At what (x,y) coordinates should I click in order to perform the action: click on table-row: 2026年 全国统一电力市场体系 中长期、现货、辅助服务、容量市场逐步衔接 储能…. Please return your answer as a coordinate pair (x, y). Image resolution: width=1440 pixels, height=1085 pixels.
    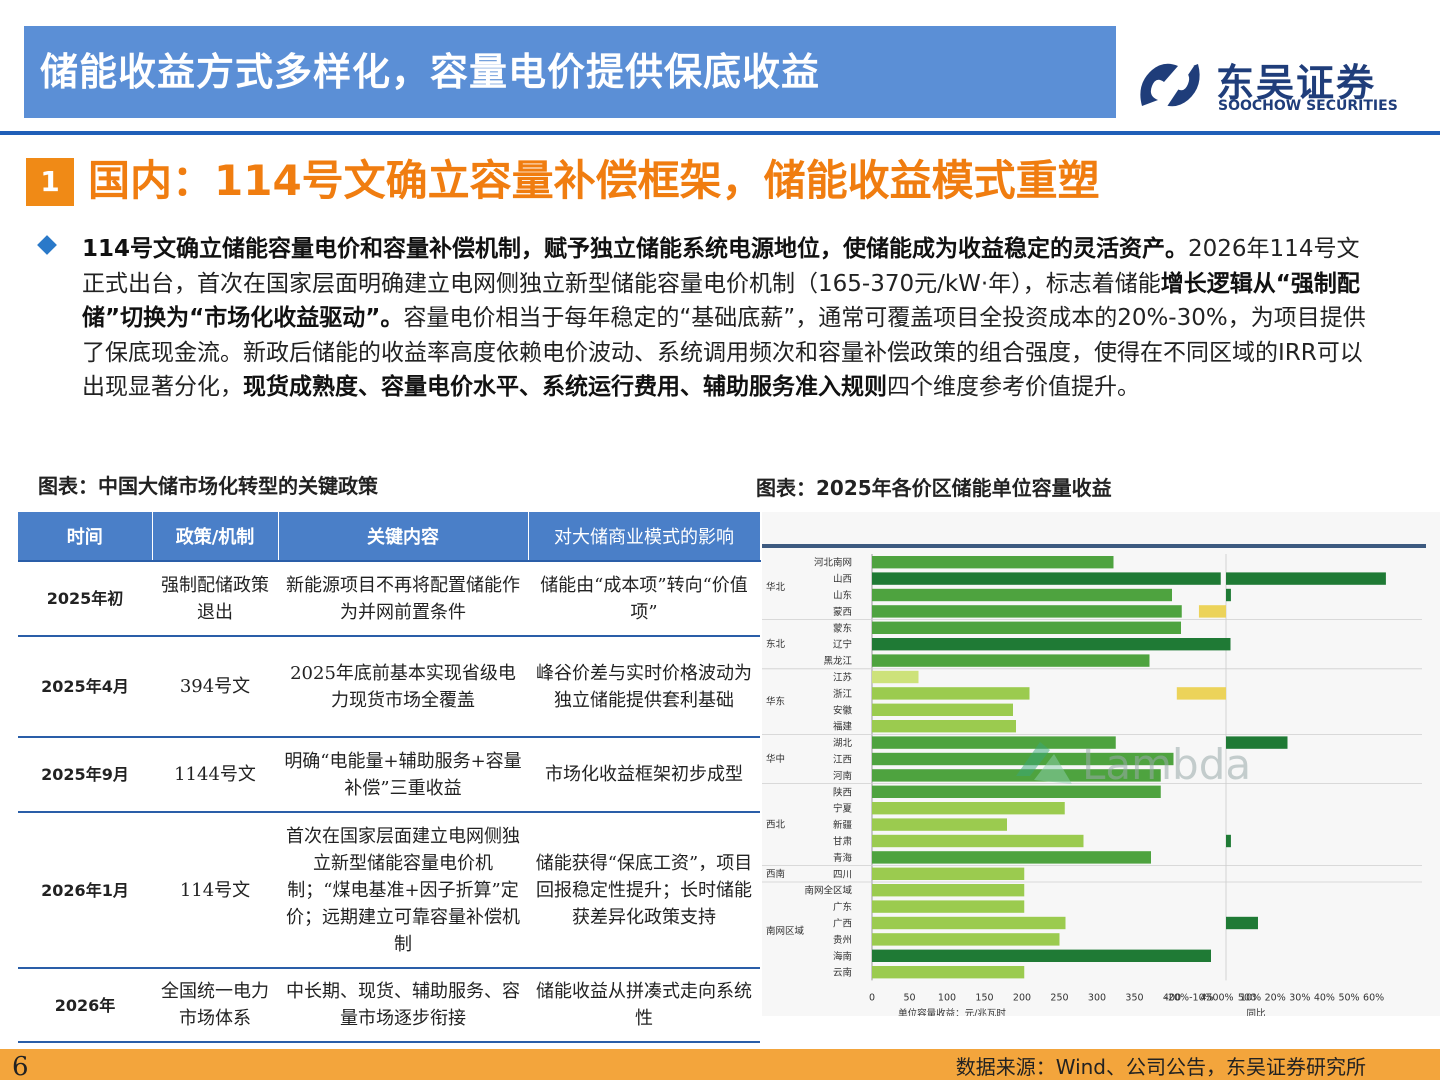
    Looking at the image, I should click on (389, 1005).